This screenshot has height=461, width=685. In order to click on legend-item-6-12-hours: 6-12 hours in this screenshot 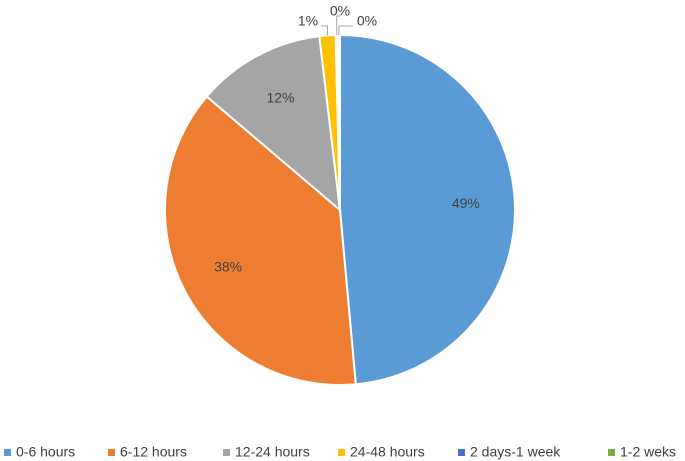, I will do `click(147, 452)`.